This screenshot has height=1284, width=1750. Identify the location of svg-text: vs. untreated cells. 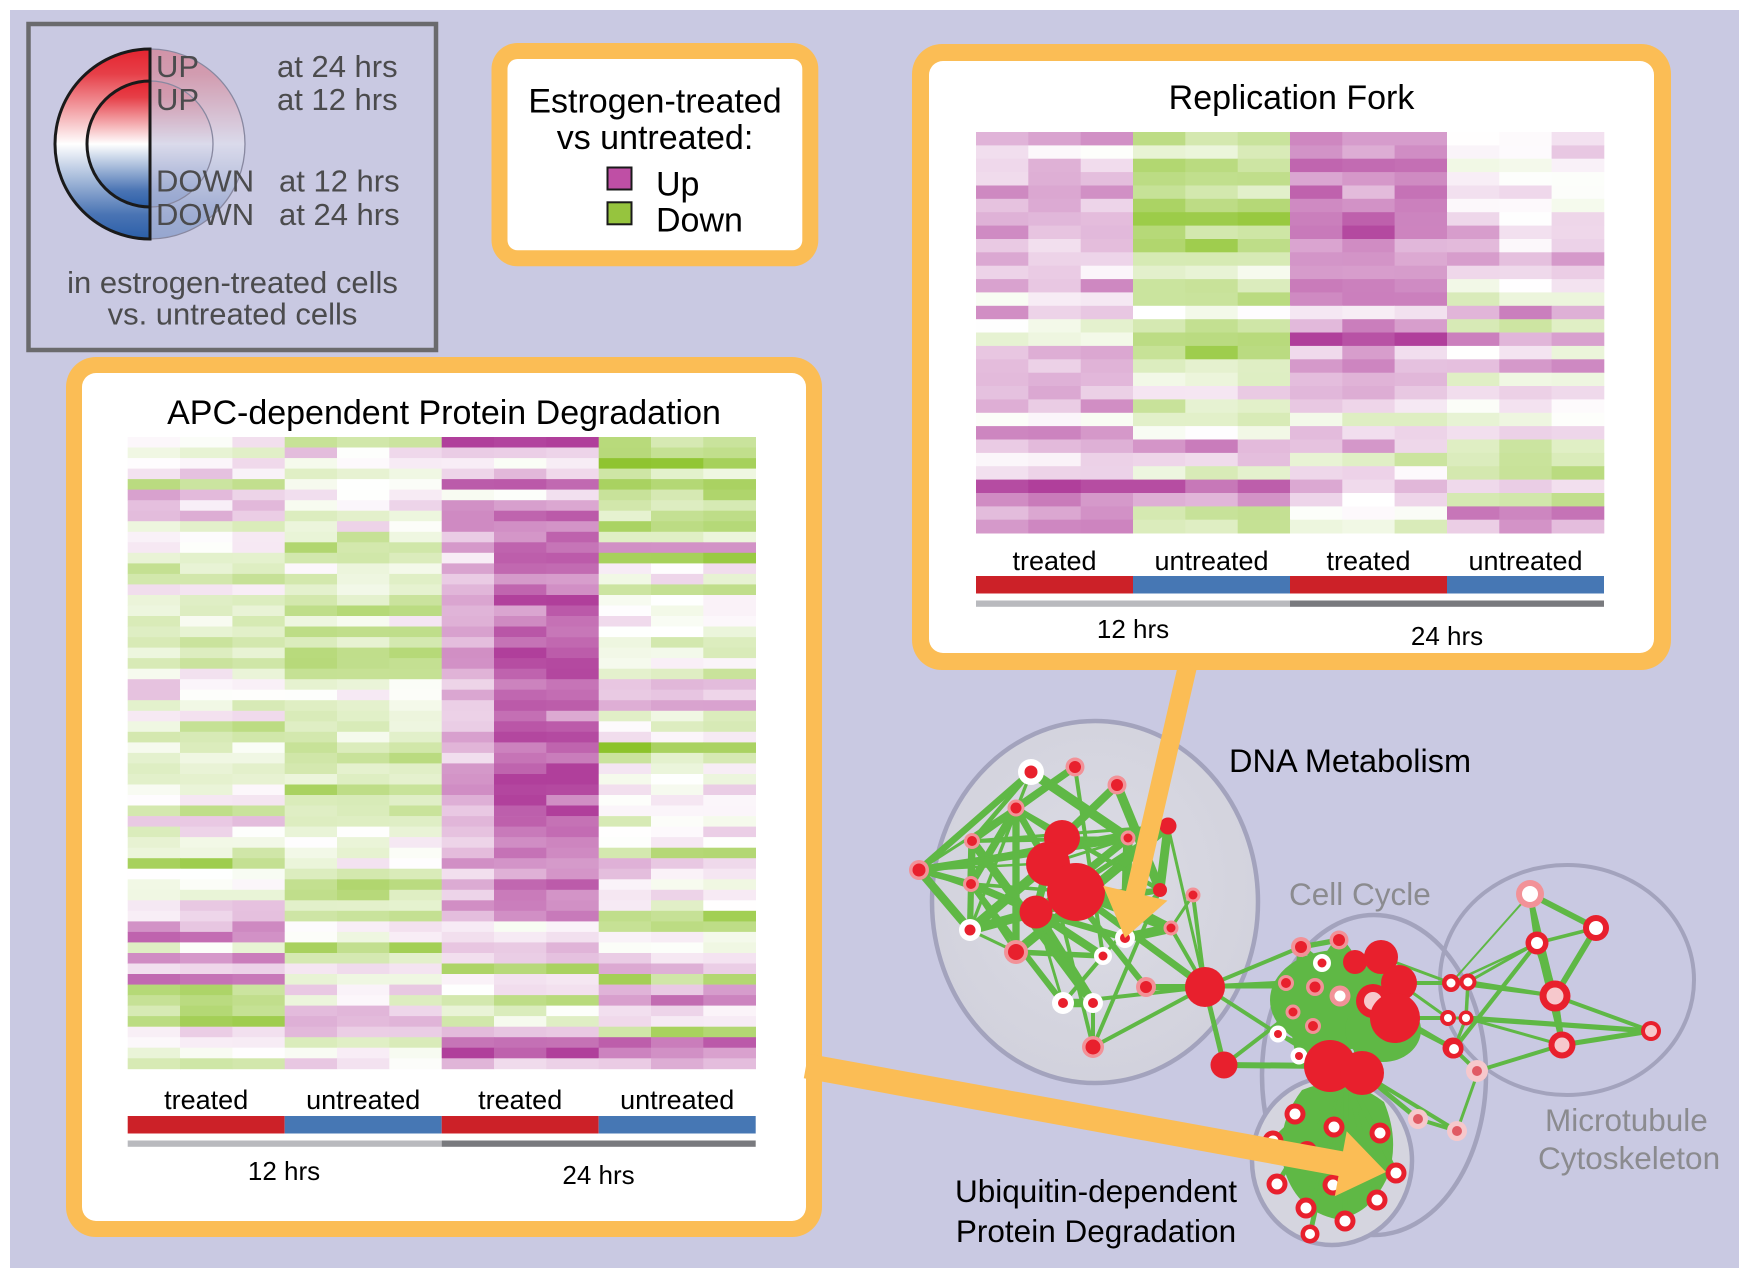
(233, 314).